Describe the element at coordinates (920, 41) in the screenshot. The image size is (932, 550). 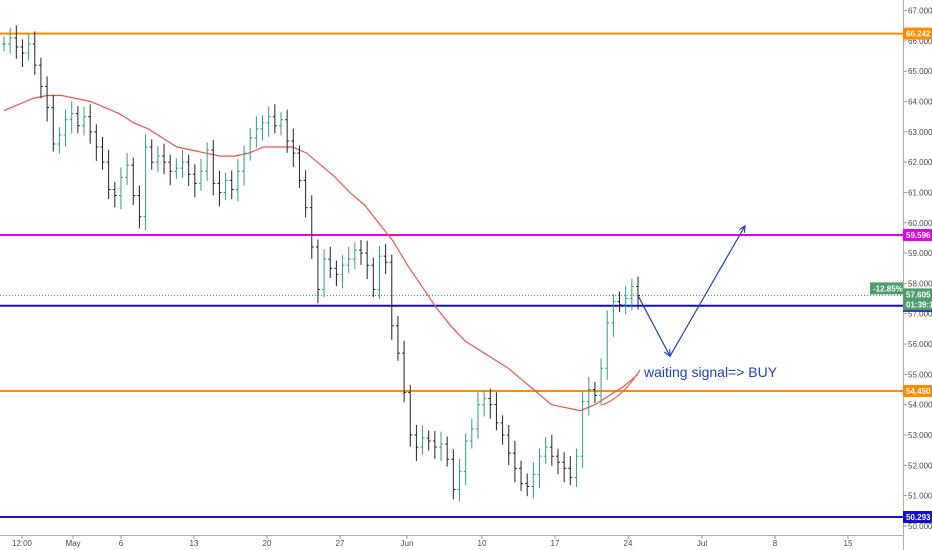
I see `y-tick-label: 66.000` at that location.